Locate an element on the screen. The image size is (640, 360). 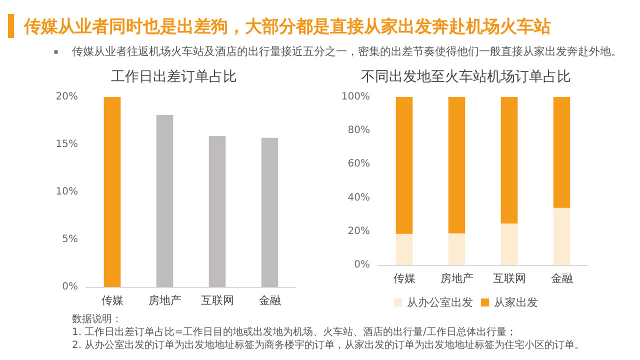
y-tick-label: 100% is located at coordinates (355, 97).